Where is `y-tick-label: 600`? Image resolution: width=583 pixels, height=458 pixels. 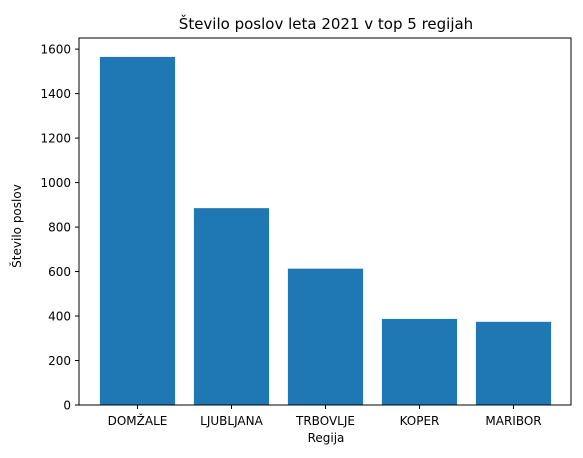 y-tick-label: 600 is located at coordinates (59, 272).